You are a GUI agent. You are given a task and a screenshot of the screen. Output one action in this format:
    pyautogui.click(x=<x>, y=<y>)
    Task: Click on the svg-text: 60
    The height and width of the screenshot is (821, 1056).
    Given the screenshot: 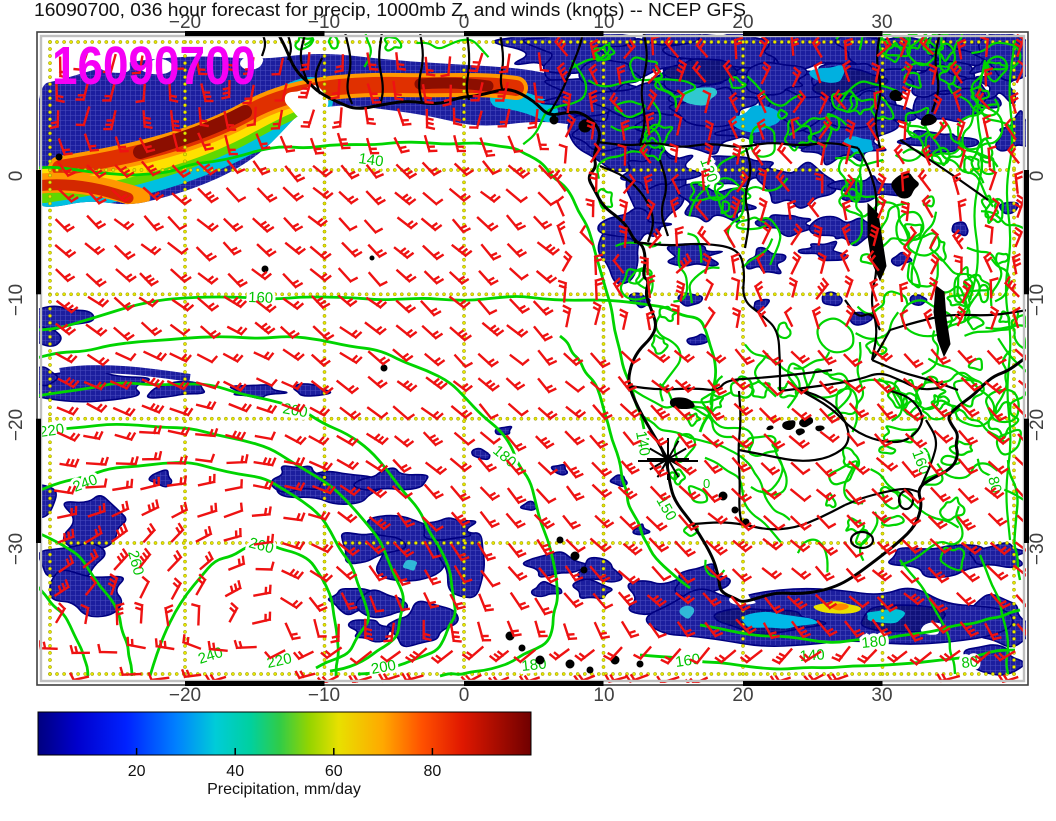 What is the action you would take?
    pyautogui.click(x=334, y=771)
    